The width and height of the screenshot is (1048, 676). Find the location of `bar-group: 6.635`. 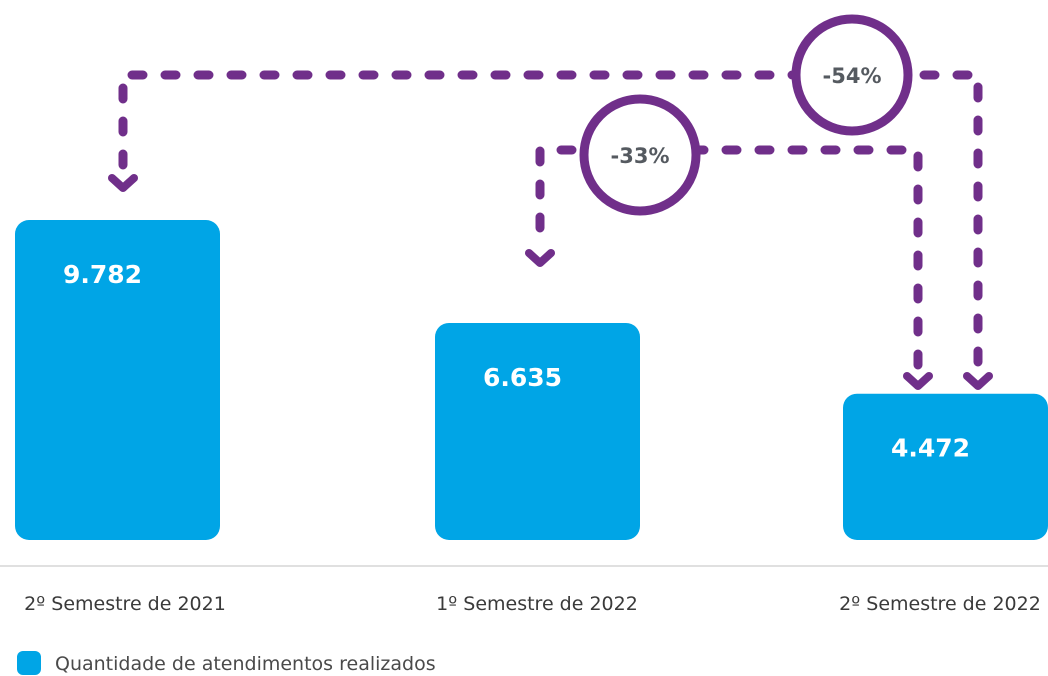

bar-group: 6.635 is located at coordinates (537, 431).